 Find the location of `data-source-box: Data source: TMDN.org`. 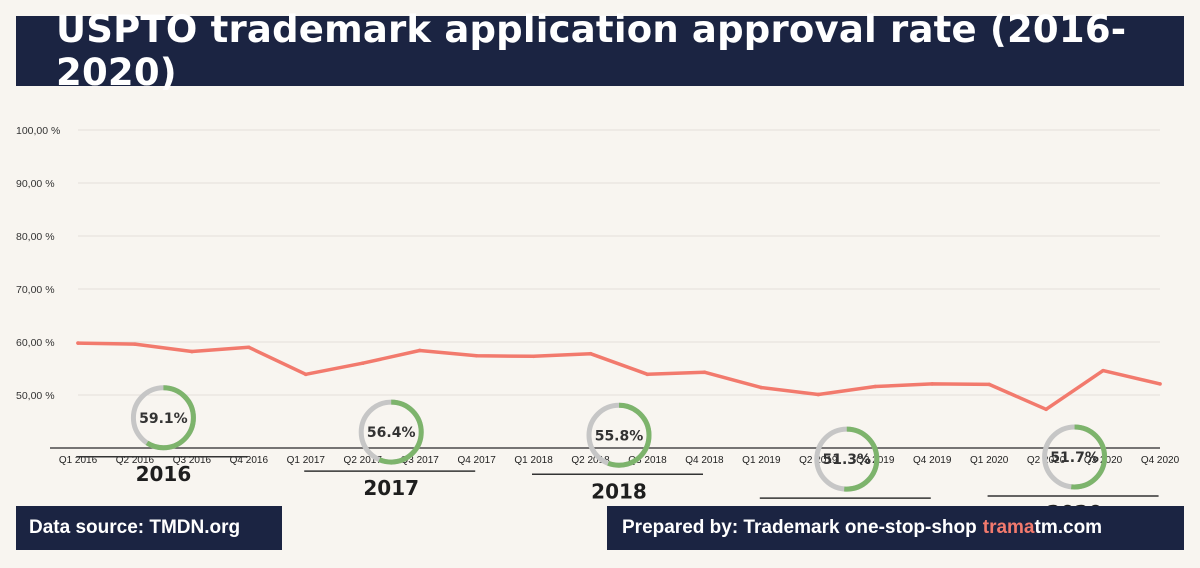

data-source-box: Data source: TMDN.org is located at coordinates (149, 528).